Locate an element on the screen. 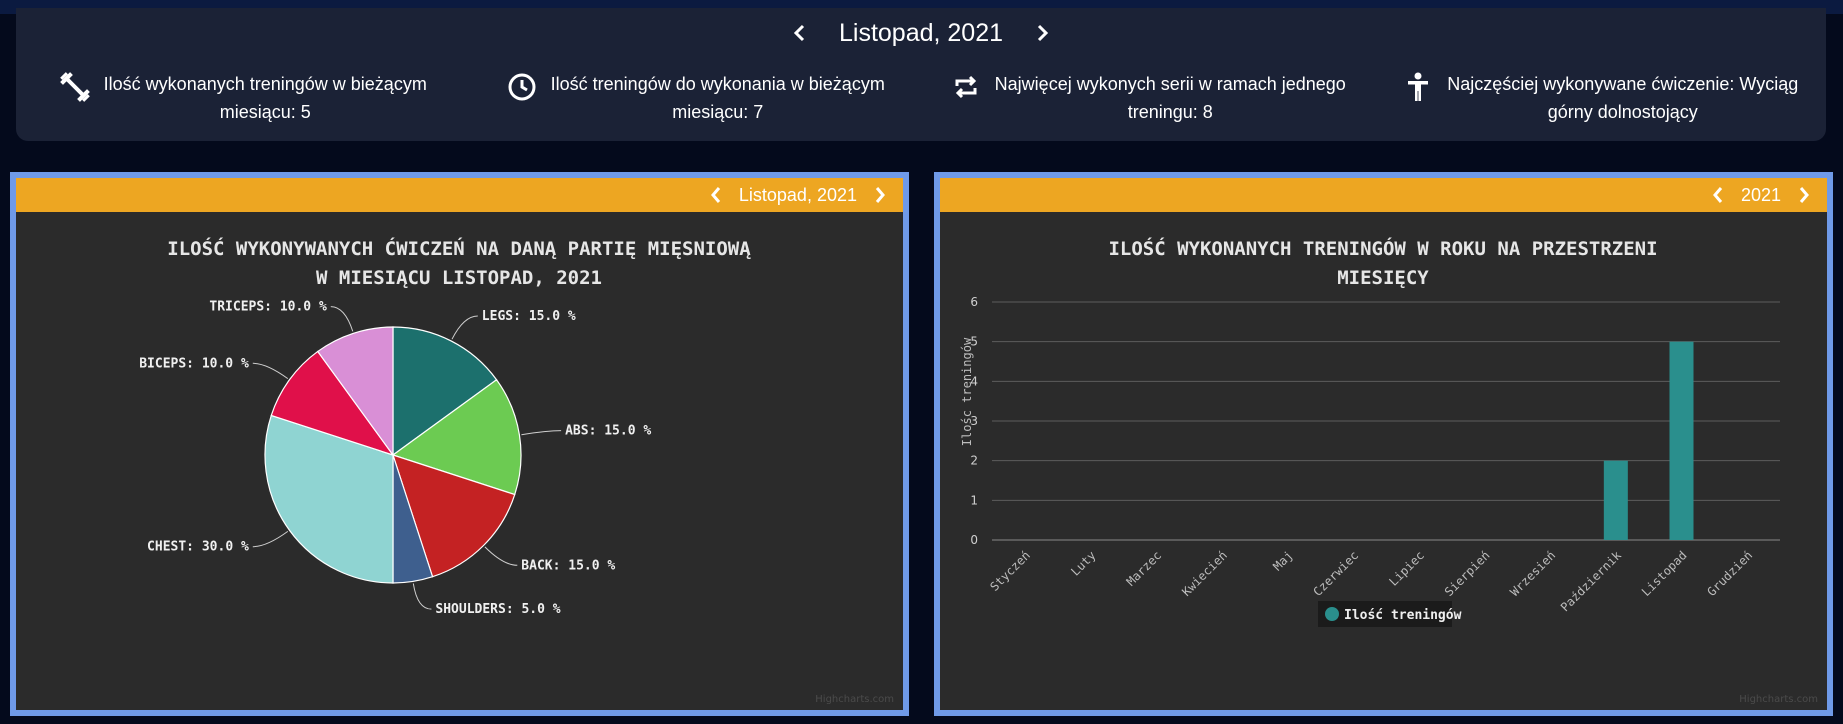  pie-label-triceps: TRICEPS: 10.0 % is located at coordinates (268, 307).